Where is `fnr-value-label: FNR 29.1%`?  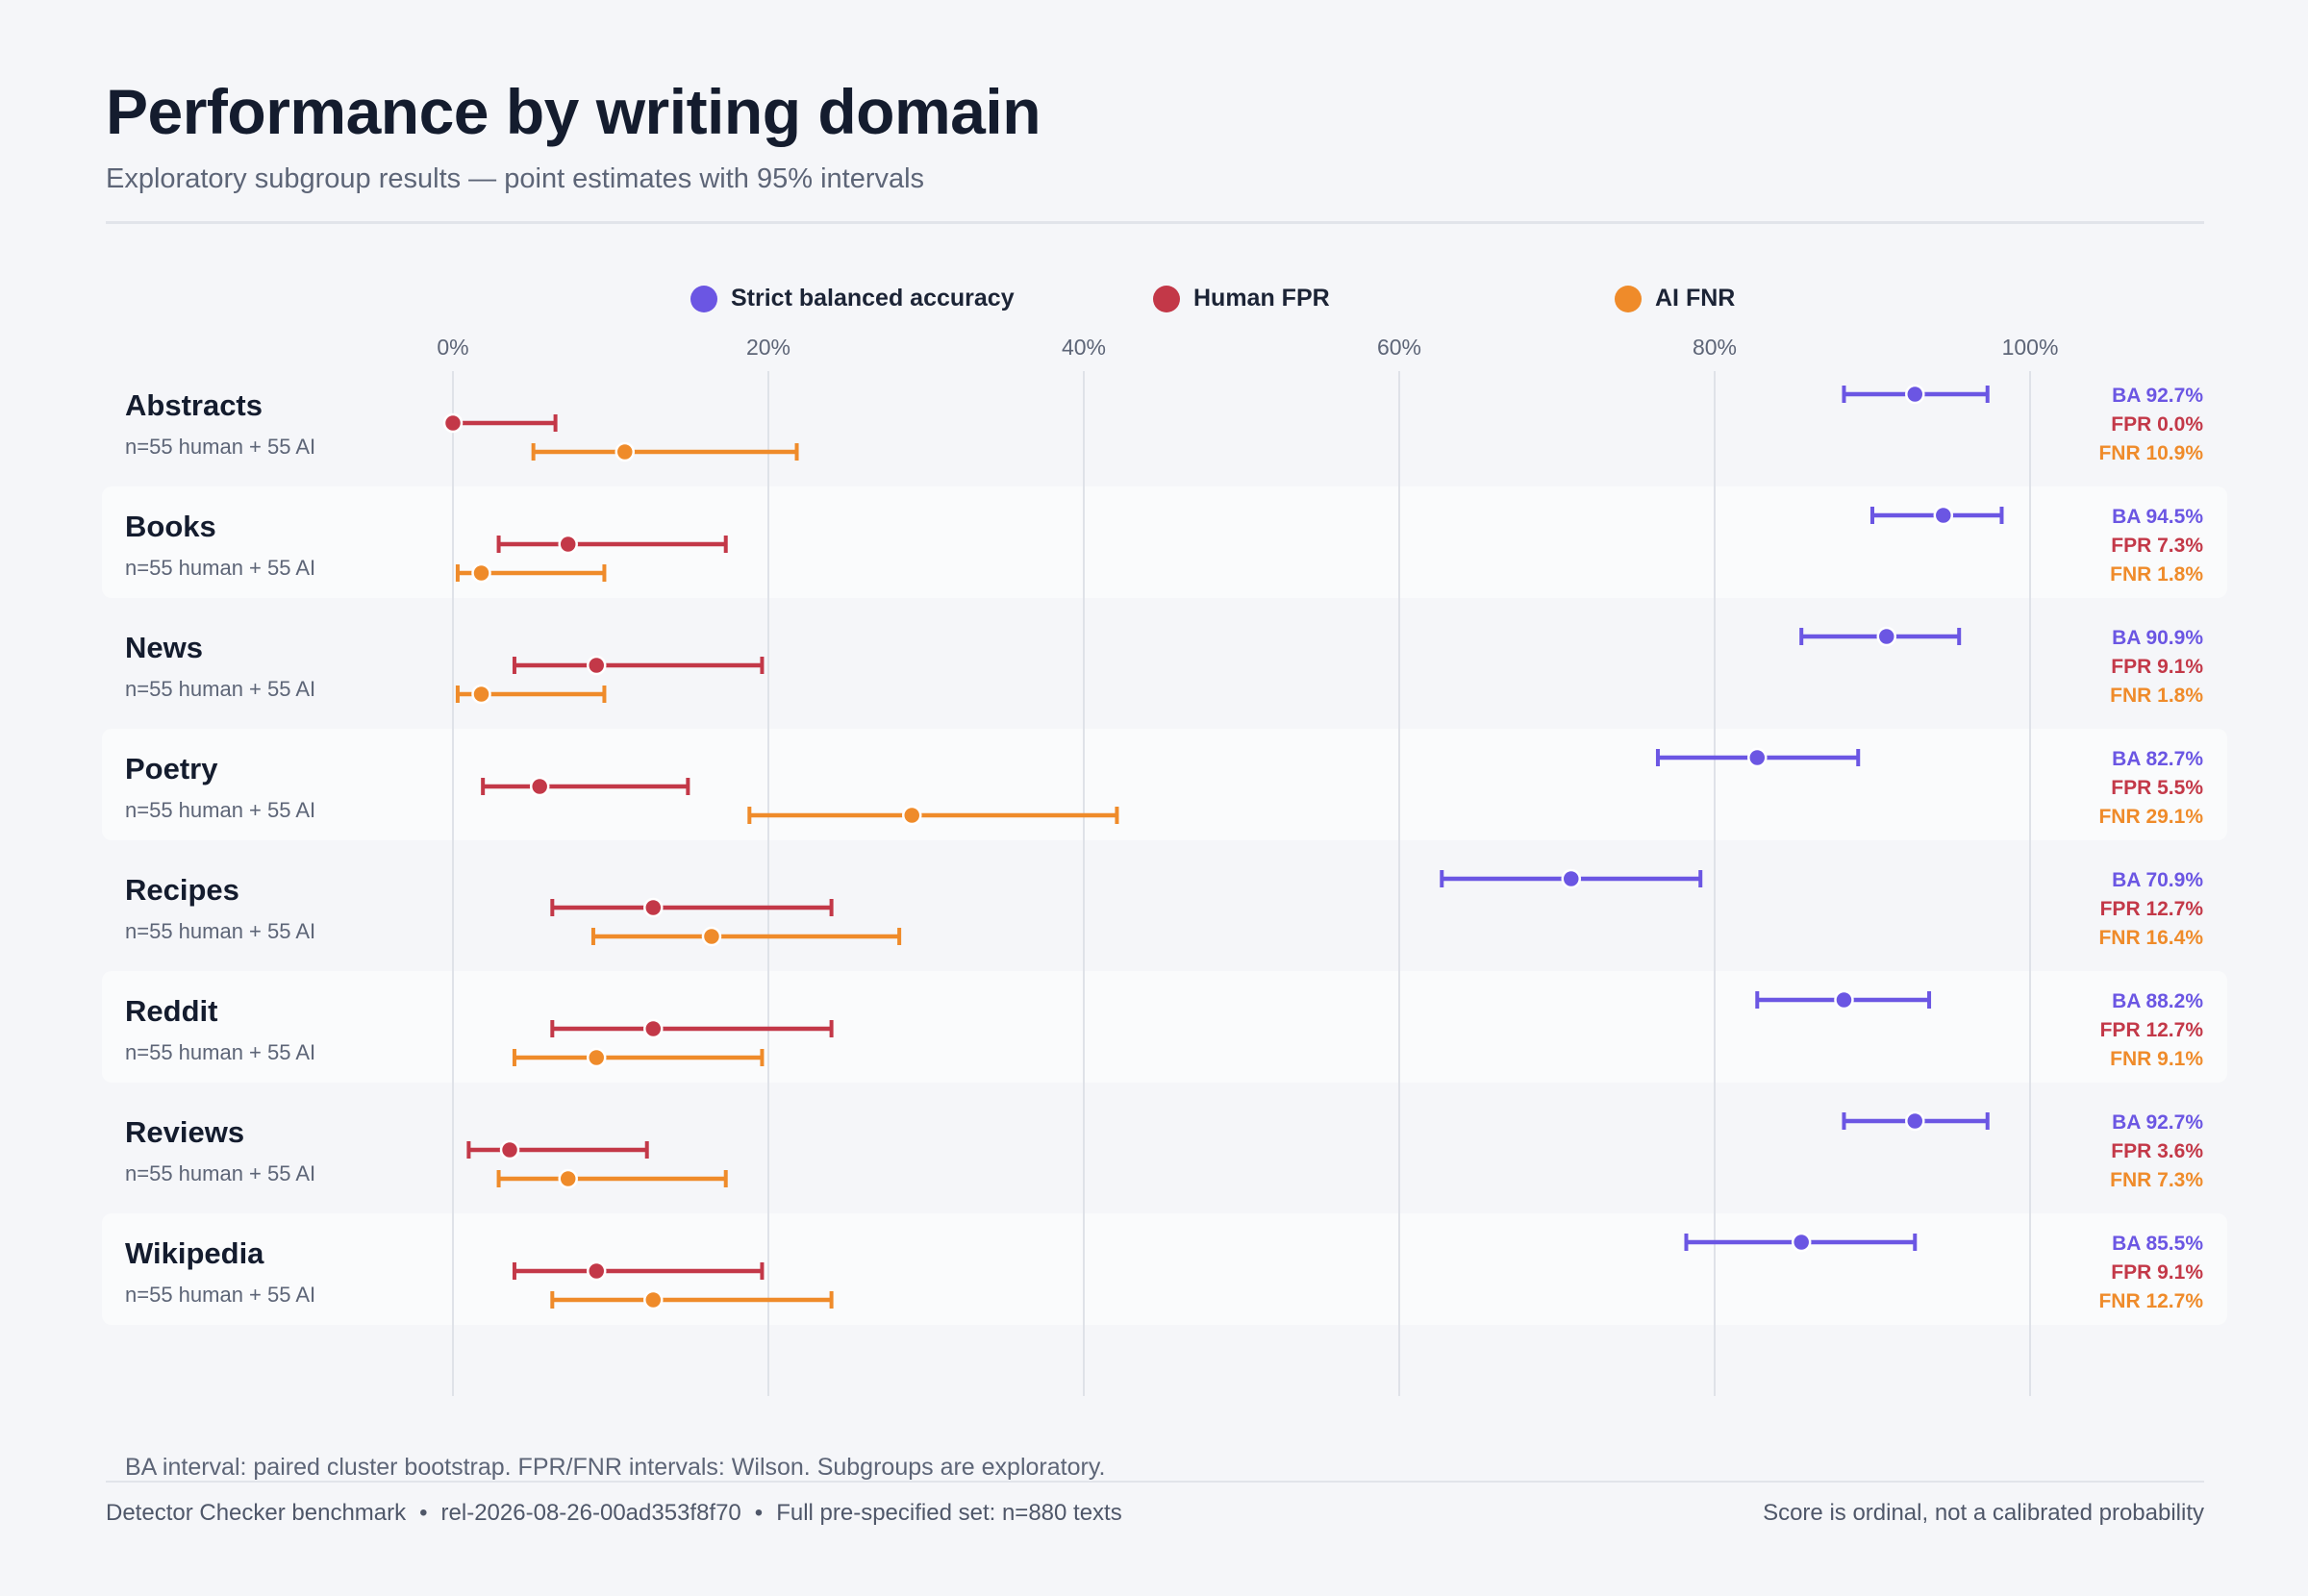
fnr-value-label: FNR 29.1% is located at coordinates (2150, 817).